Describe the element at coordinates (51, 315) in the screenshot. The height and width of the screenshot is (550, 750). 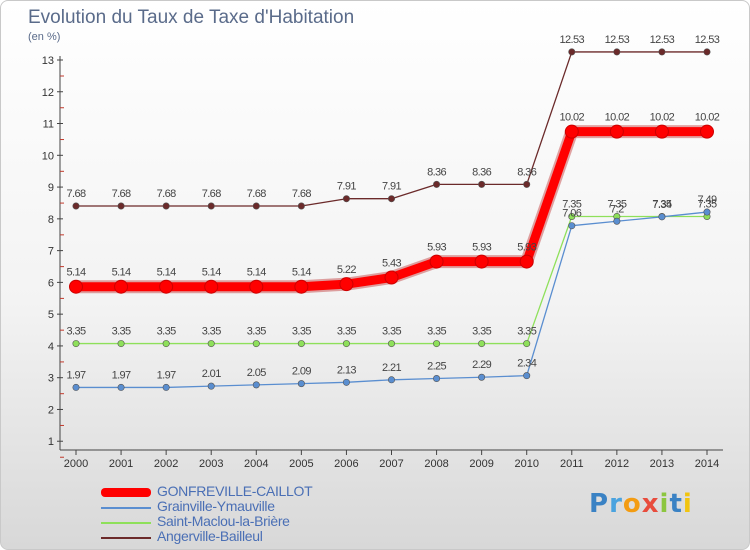
I see `y-tick-label: 5` at that location.